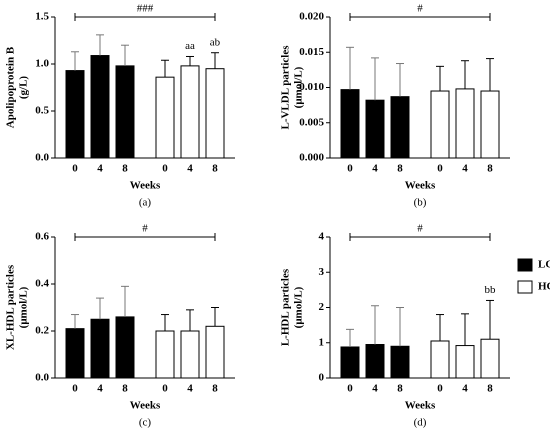 The width and height of the screenshot is (550, 431). Describe the element at coordinates (42, 111) in the screenshot. I see `y-tick-label: 0.5` at that location.